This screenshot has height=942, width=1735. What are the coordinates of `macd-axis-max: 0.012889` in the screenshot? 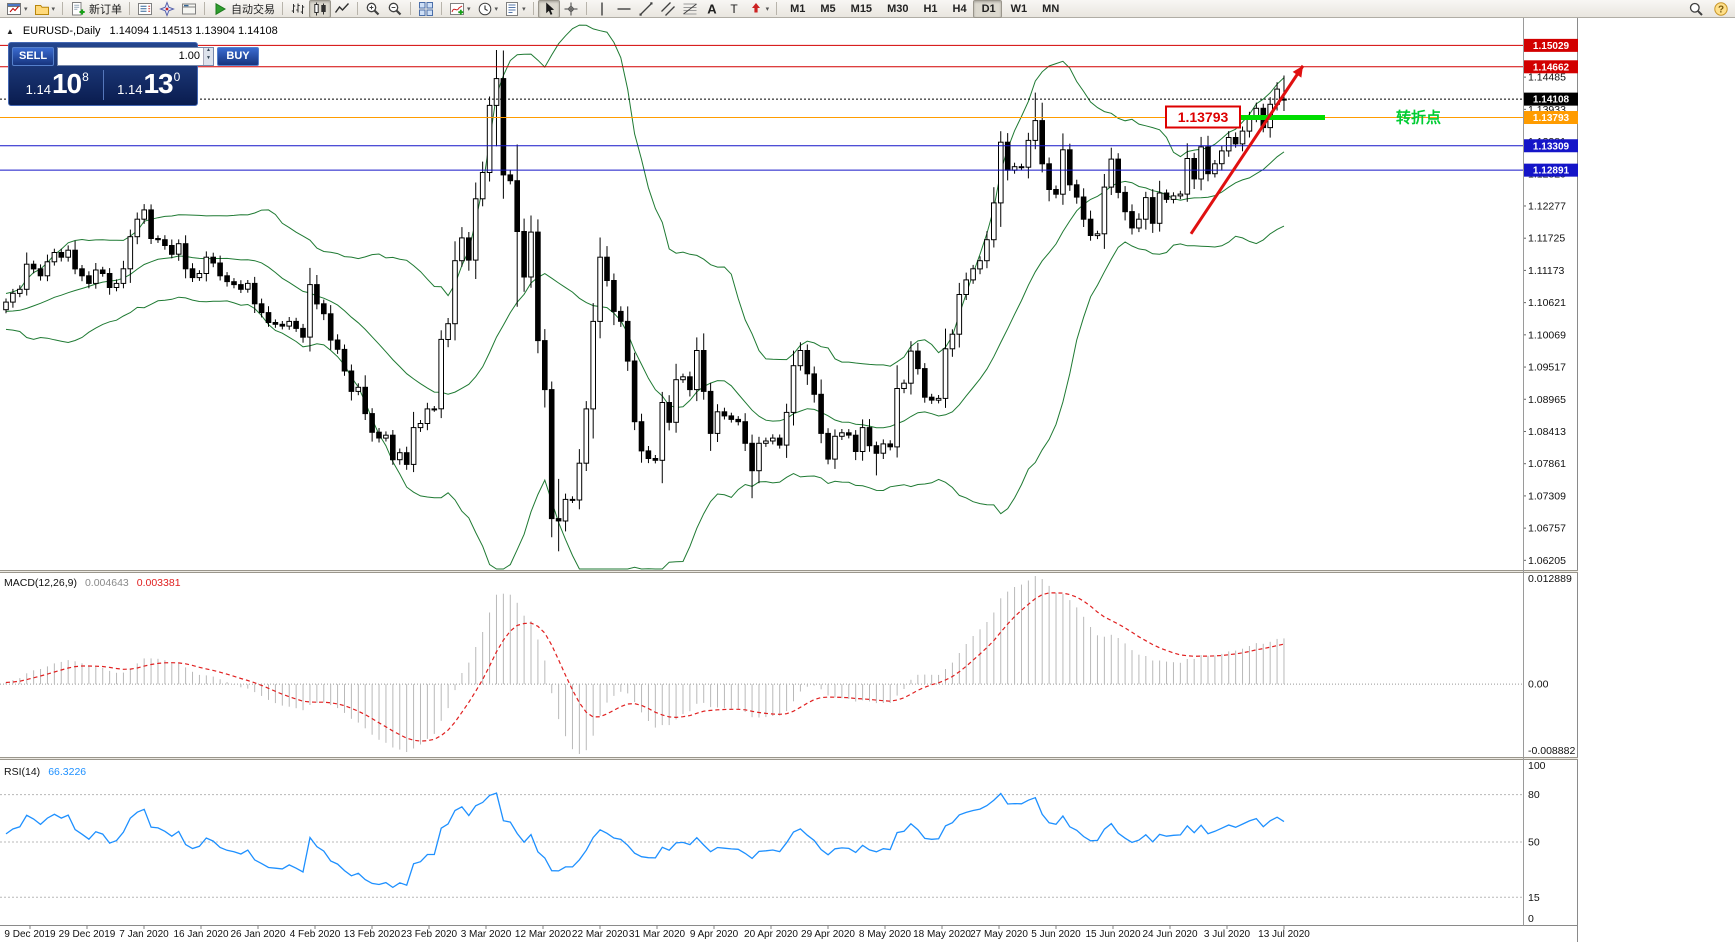 It's located at (1550, 579).